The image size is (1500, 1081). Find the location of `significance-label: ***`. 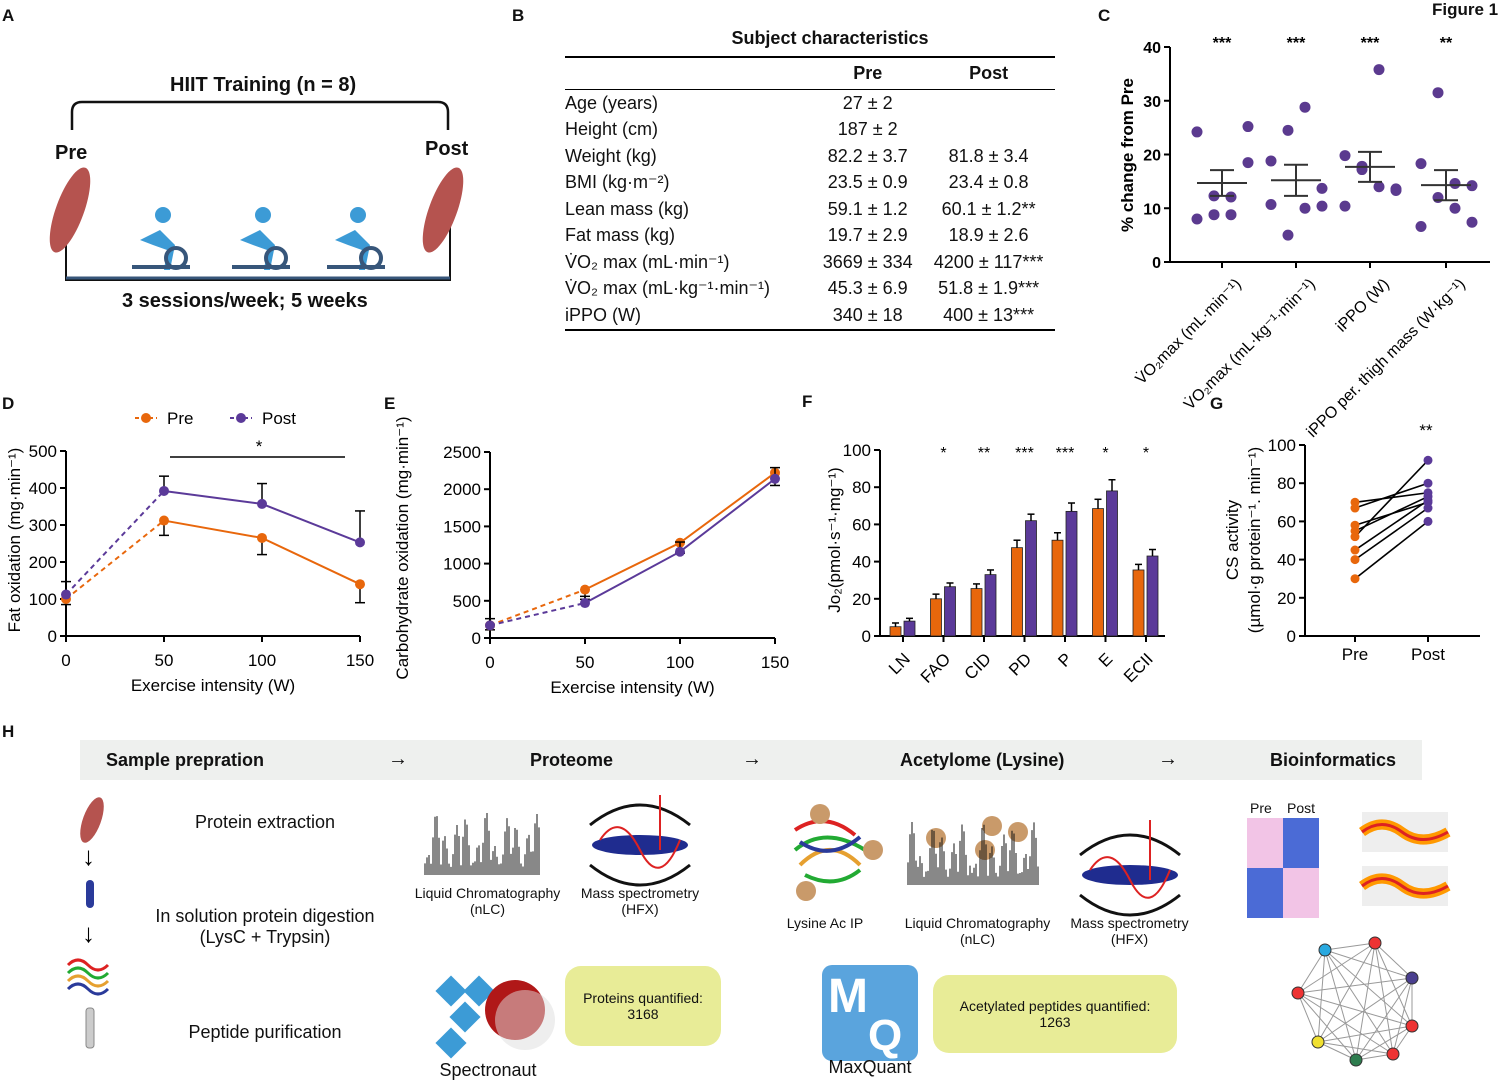

significance-label: *** is located at coordinates (1024, 453).